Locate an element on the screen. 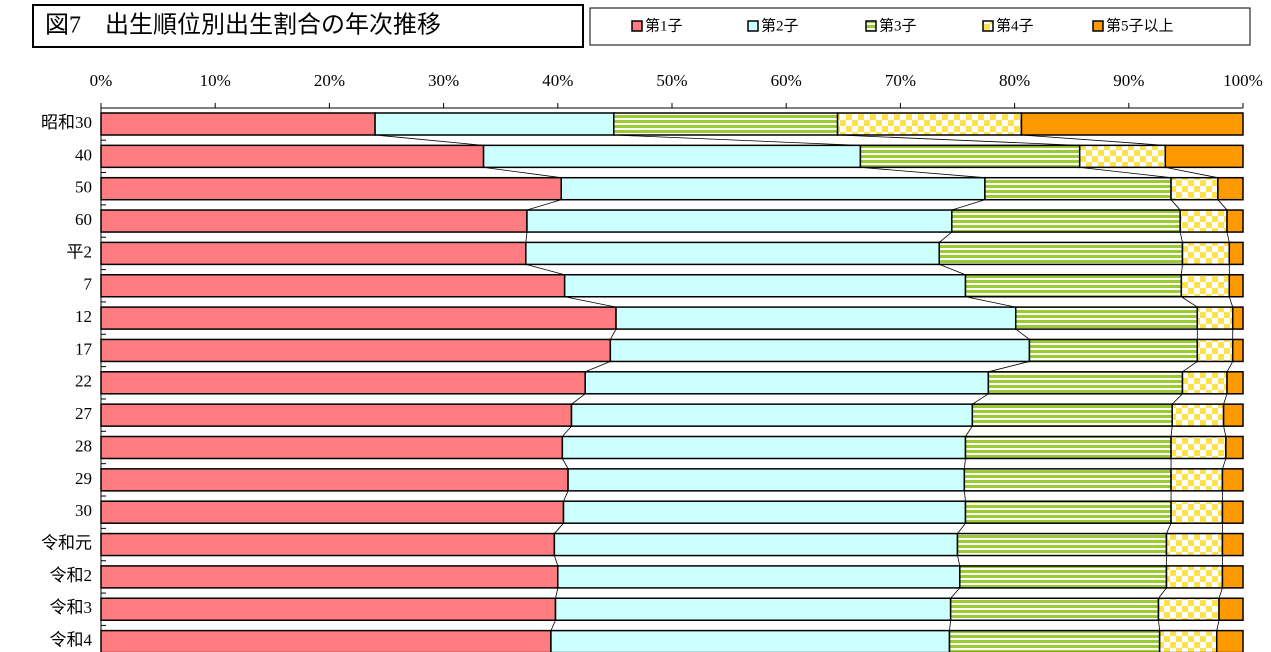 The height and width of the screenshot is (652, 1271). chart-title: 図7 出生順位別出生割合の年次推移 is located at coordinates (243, 25).